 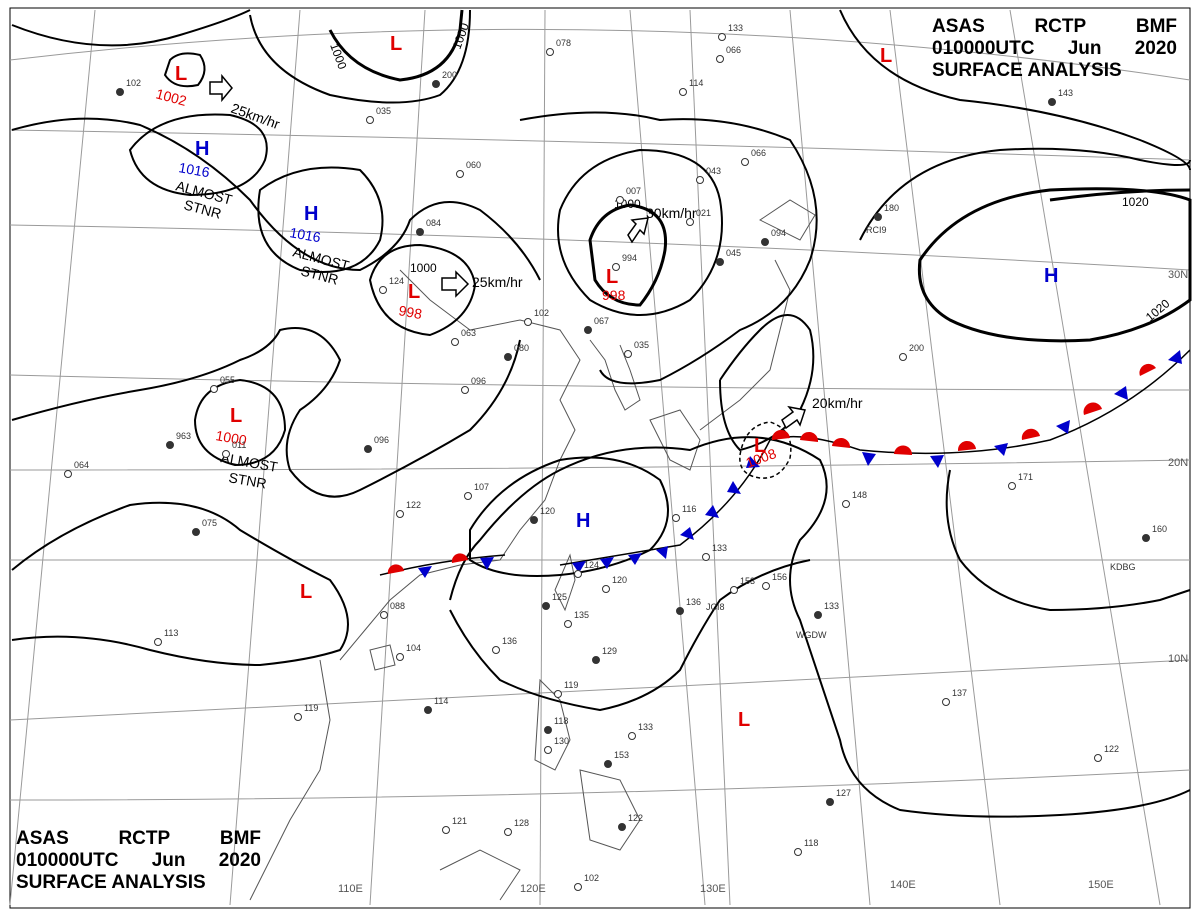 I want to click on station-pressure: 153, so click(x=621, y=755).